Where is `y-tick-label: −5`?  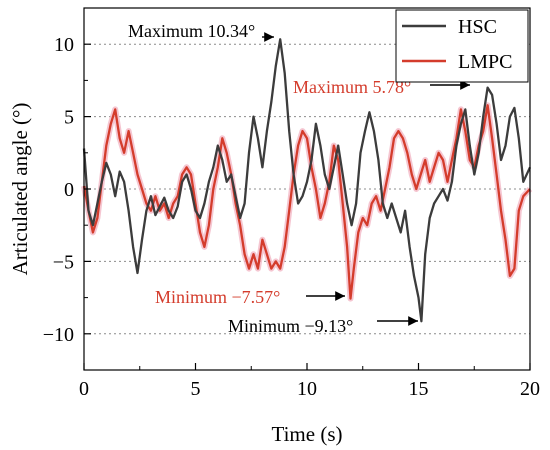 y-tick-label: −5 is located at coordinates (63, 262).